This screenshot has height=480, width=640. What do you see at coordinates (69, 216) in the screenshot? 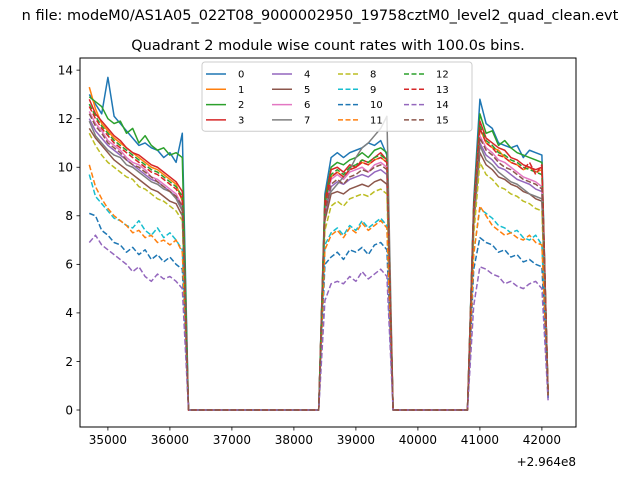
I see `y-tick-label: 8` at bounding box center [69, 216].